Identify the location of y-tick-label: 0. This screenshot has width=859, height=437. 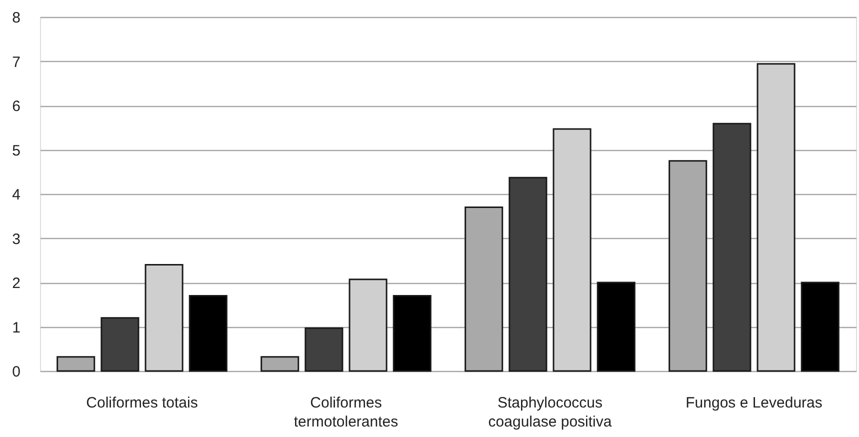
(16, 372).